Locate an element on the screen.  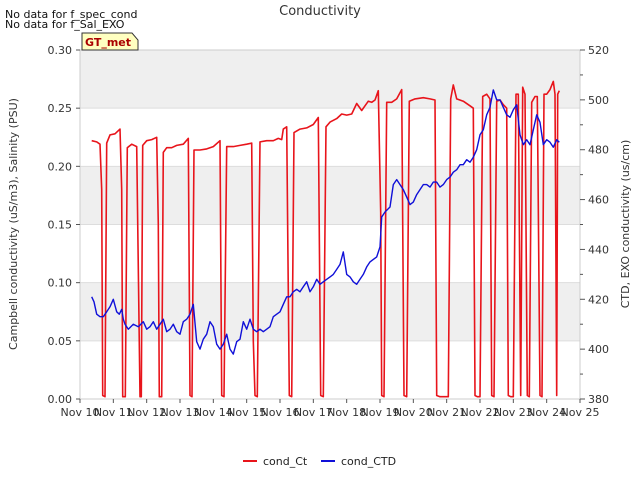
legend-label-cond_CTD: cond_CTD is located at coordinates (368, 461).